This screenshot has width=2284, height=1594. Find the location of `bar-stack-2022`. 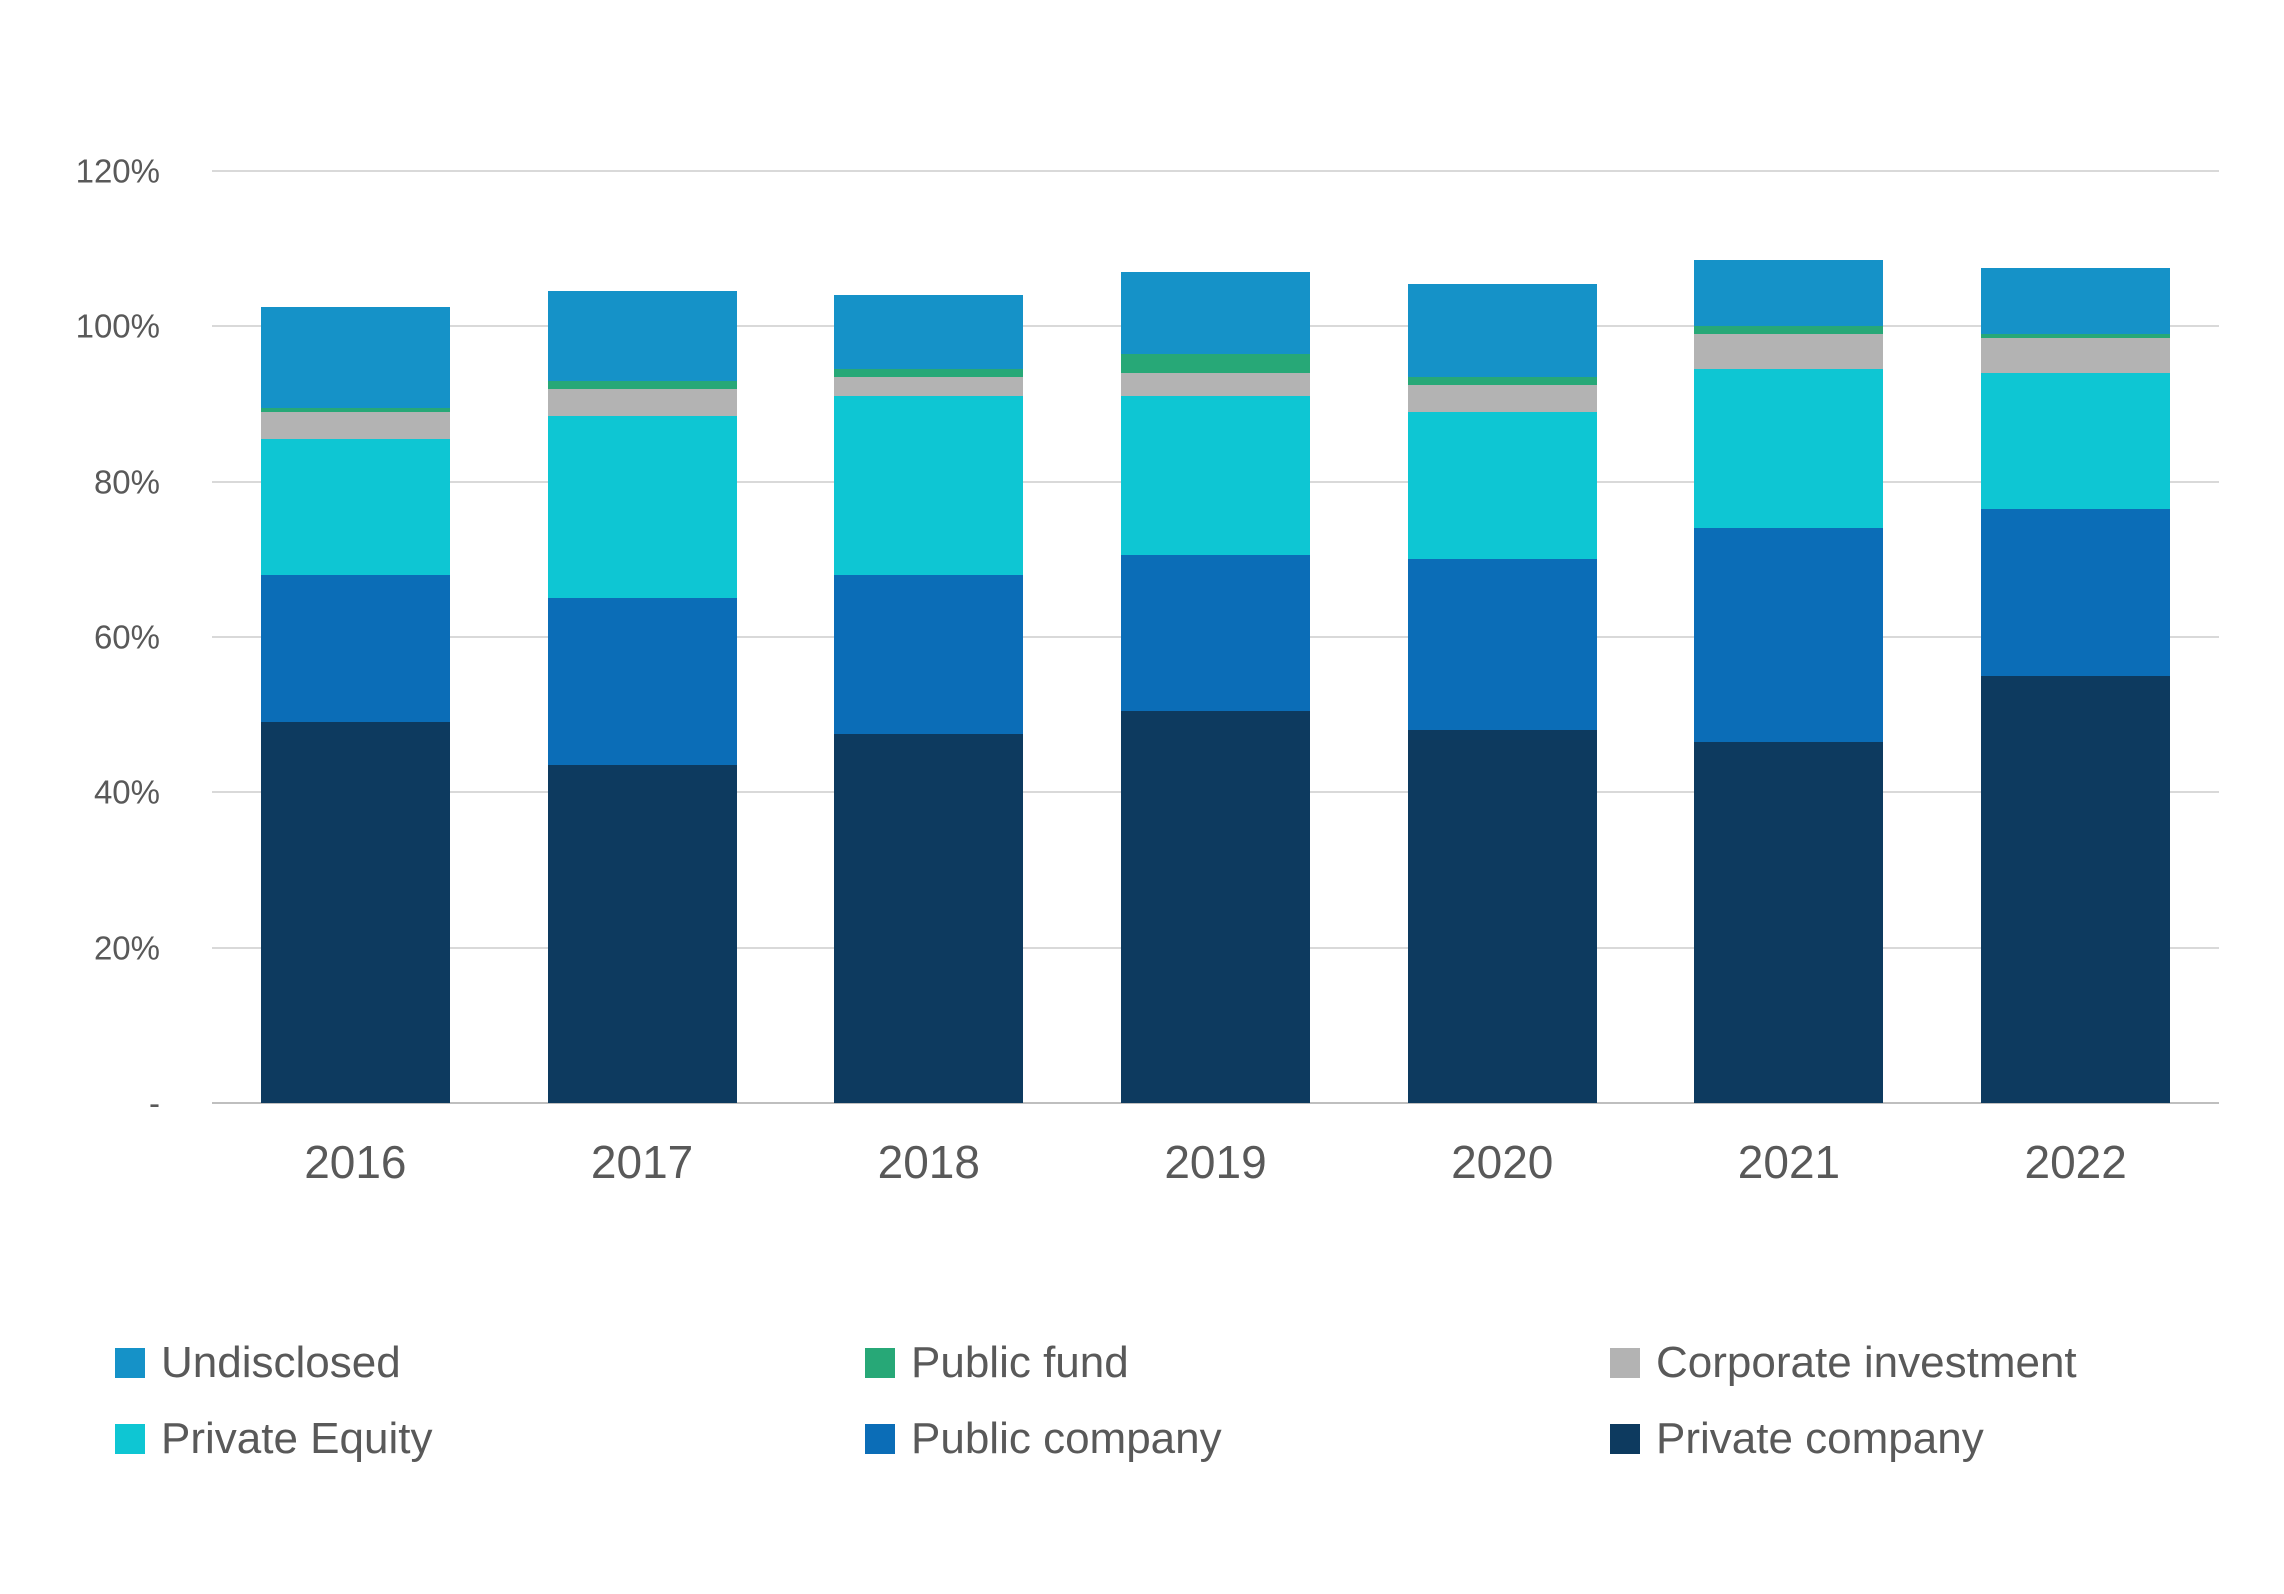

bar-stack-2022 is located at coordinates (2076, 637).